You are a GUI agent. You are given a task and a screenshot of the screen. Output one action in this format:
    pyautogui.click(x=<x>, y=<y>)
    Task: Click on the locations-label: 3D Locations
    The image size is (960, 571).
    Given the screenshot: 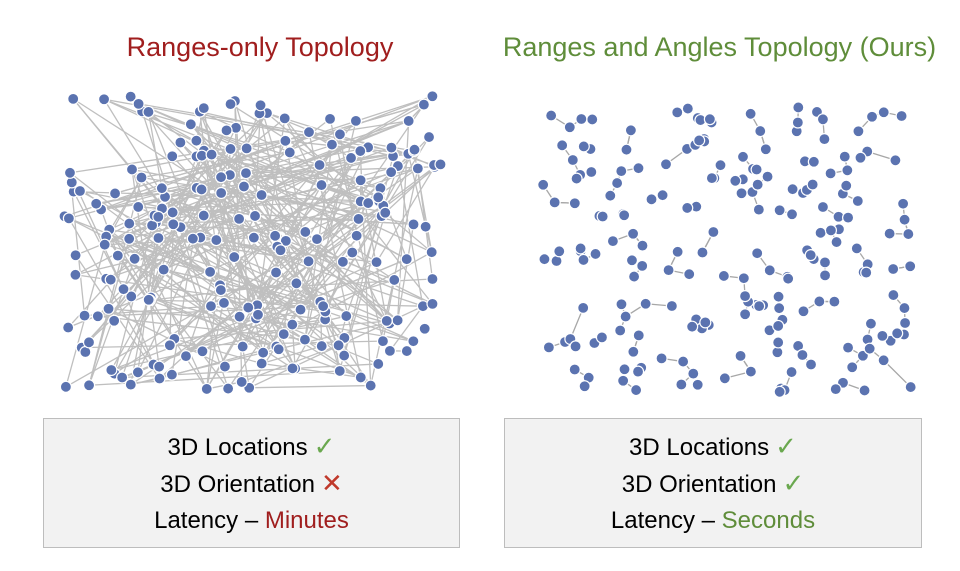 What is the action you would take?
    pyautogui.click(x=699, y=447)
    